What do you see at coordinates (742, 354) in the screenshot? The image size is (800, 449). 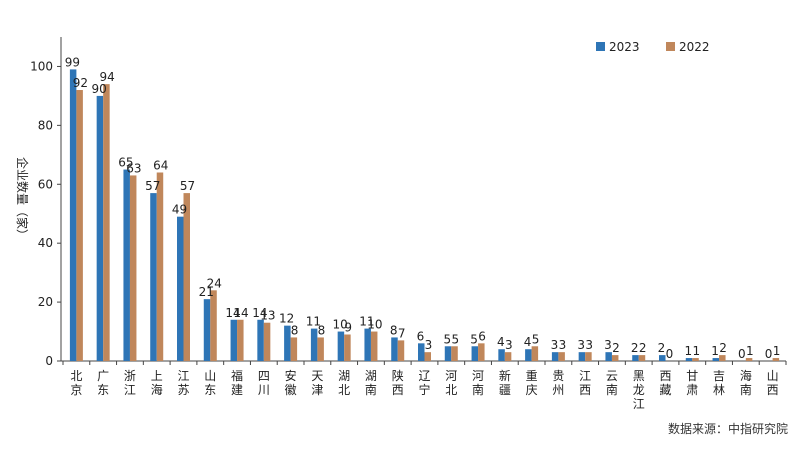 I see `data-label-2023: 0` at bounding box center [742, 354].